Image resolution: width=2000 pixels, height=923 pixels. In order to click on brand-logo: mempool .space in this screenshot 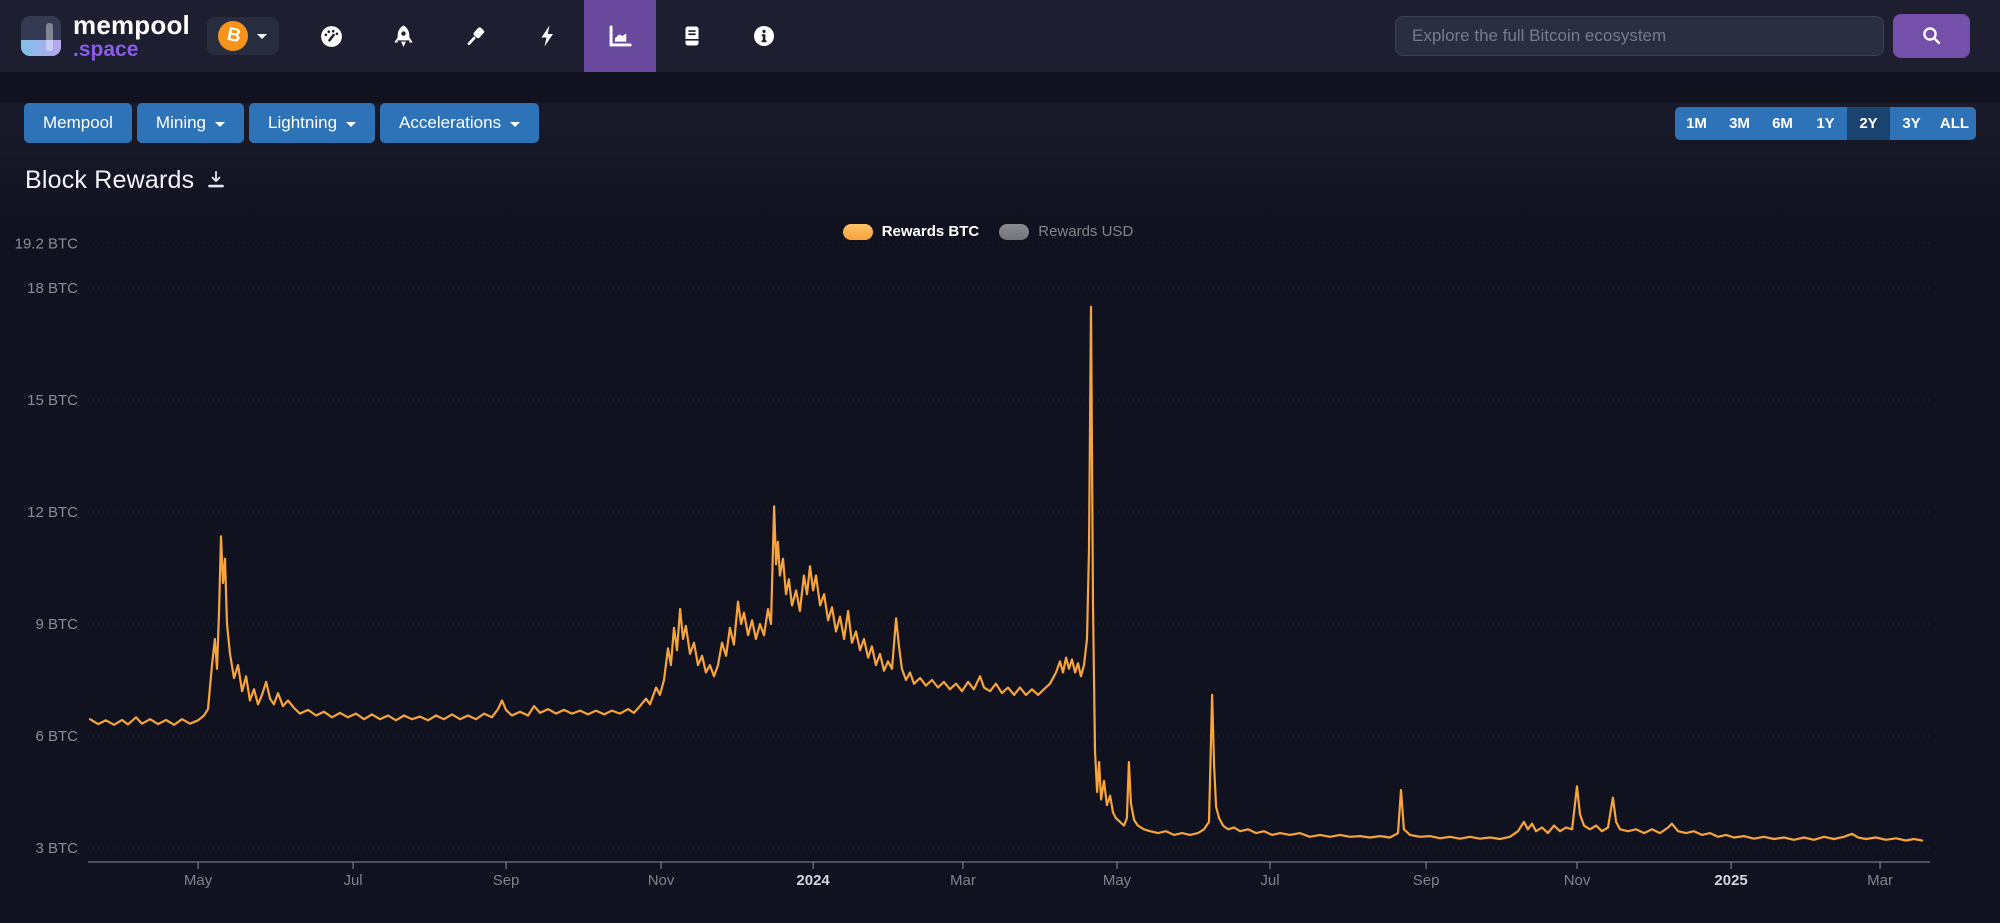, I will do `click(105, 36)`.